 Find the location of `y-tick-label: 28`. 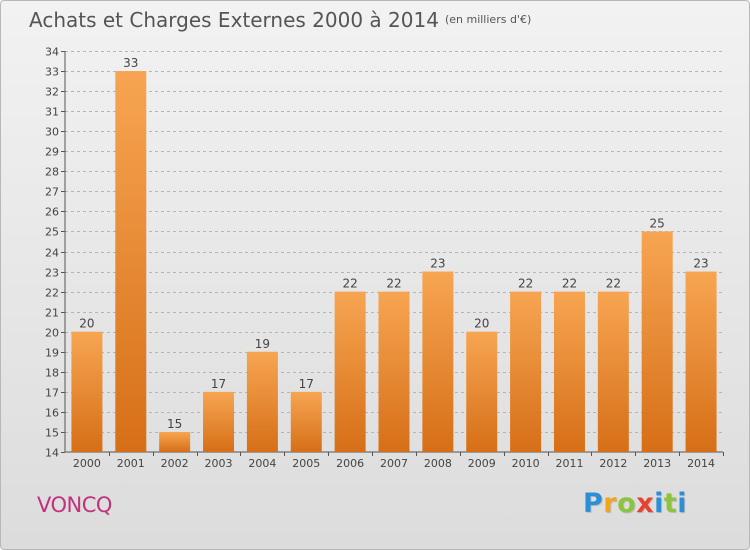

y-tick-label: 28 is located at coordinates (52, 172).